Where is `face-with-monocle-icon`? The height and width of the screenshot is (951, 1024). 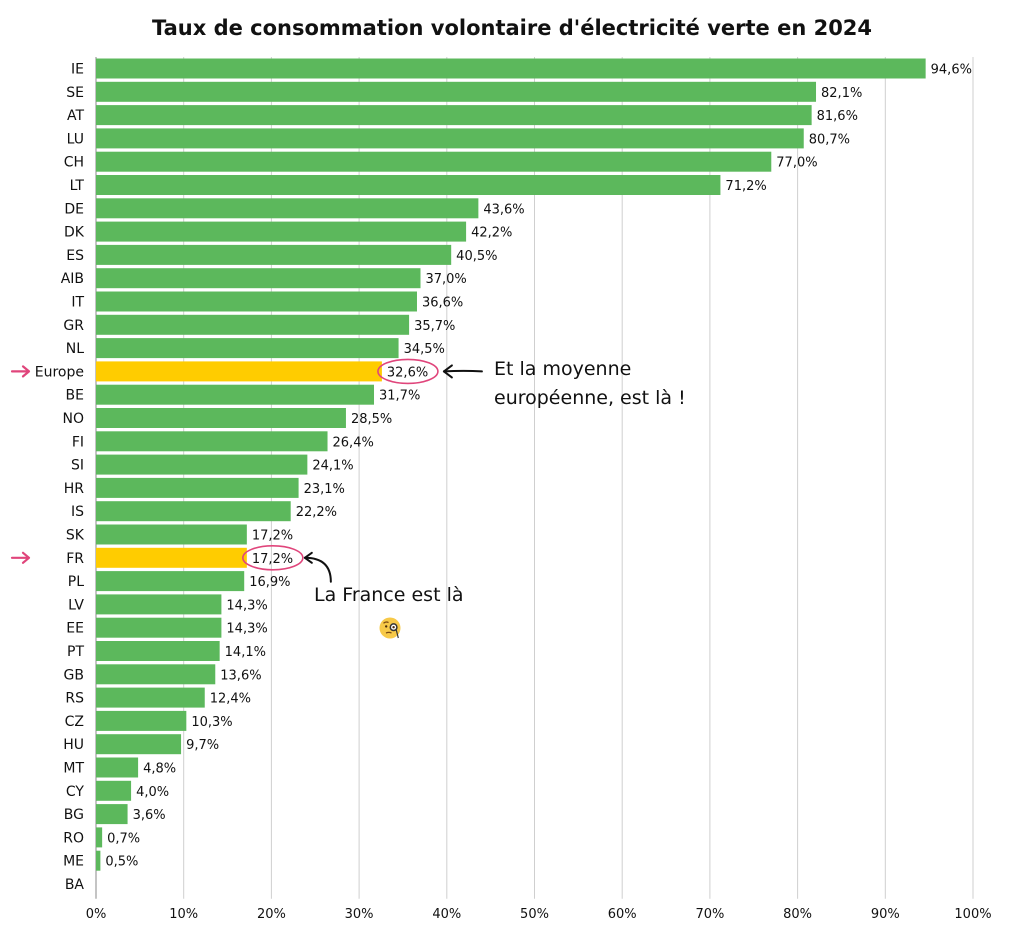
face-with-monocle-icon is located at coordinates (390, 628).